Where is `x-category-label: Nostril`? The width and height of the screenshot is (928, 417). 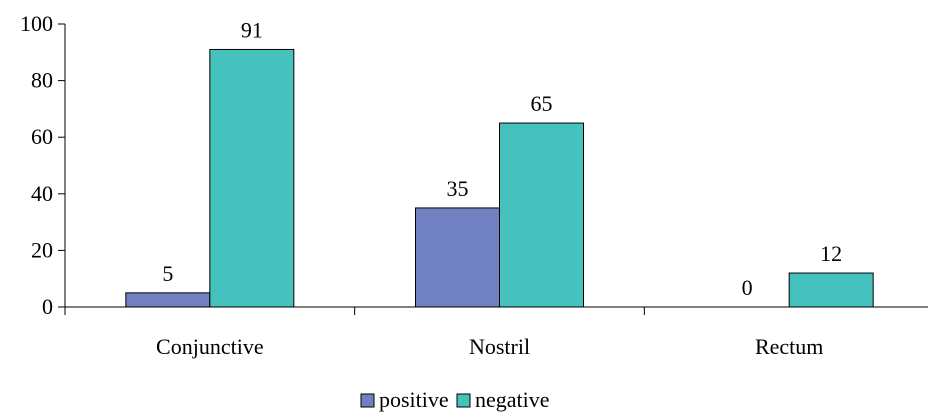 x-category-label: Nostril is located at coordinates (499, 346).